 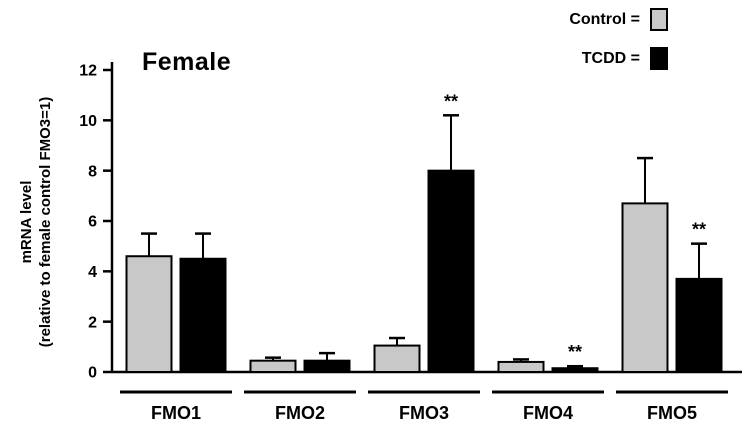 What do you see at coordinates (699, 325) in the screenshot?
I see `bar-tcdd-fmo5` at bounding box center [699, 325].